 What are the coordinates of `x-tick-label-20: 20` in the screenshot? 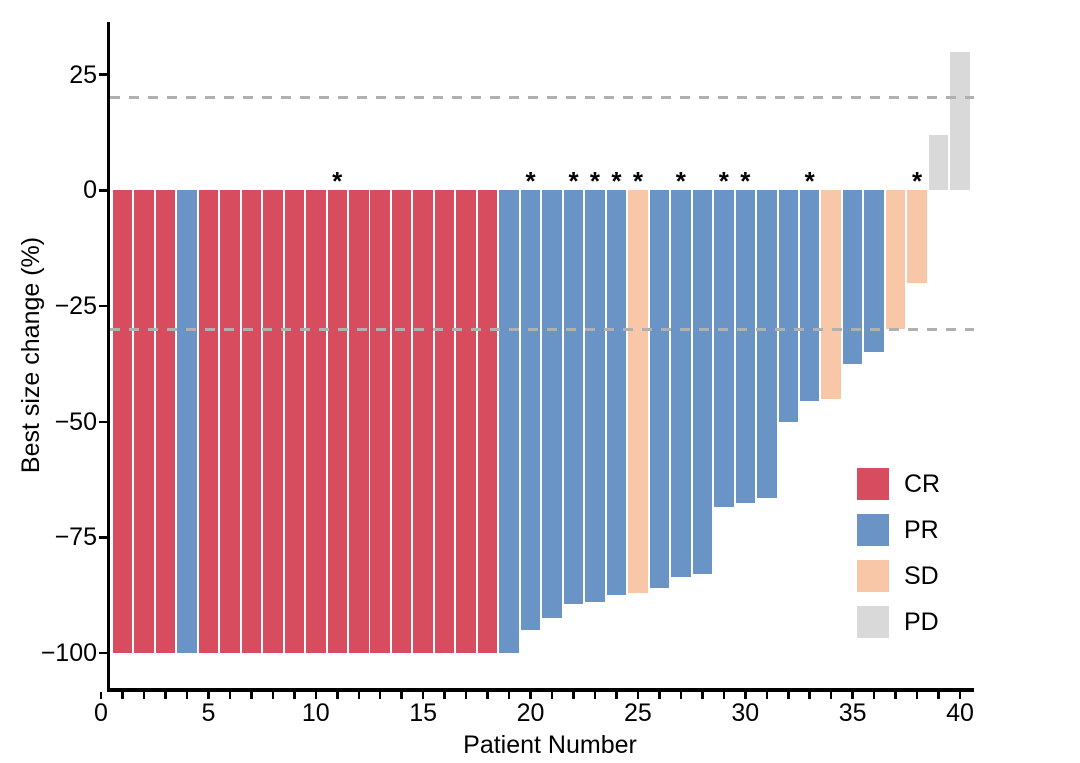 It's located at (530, 713).